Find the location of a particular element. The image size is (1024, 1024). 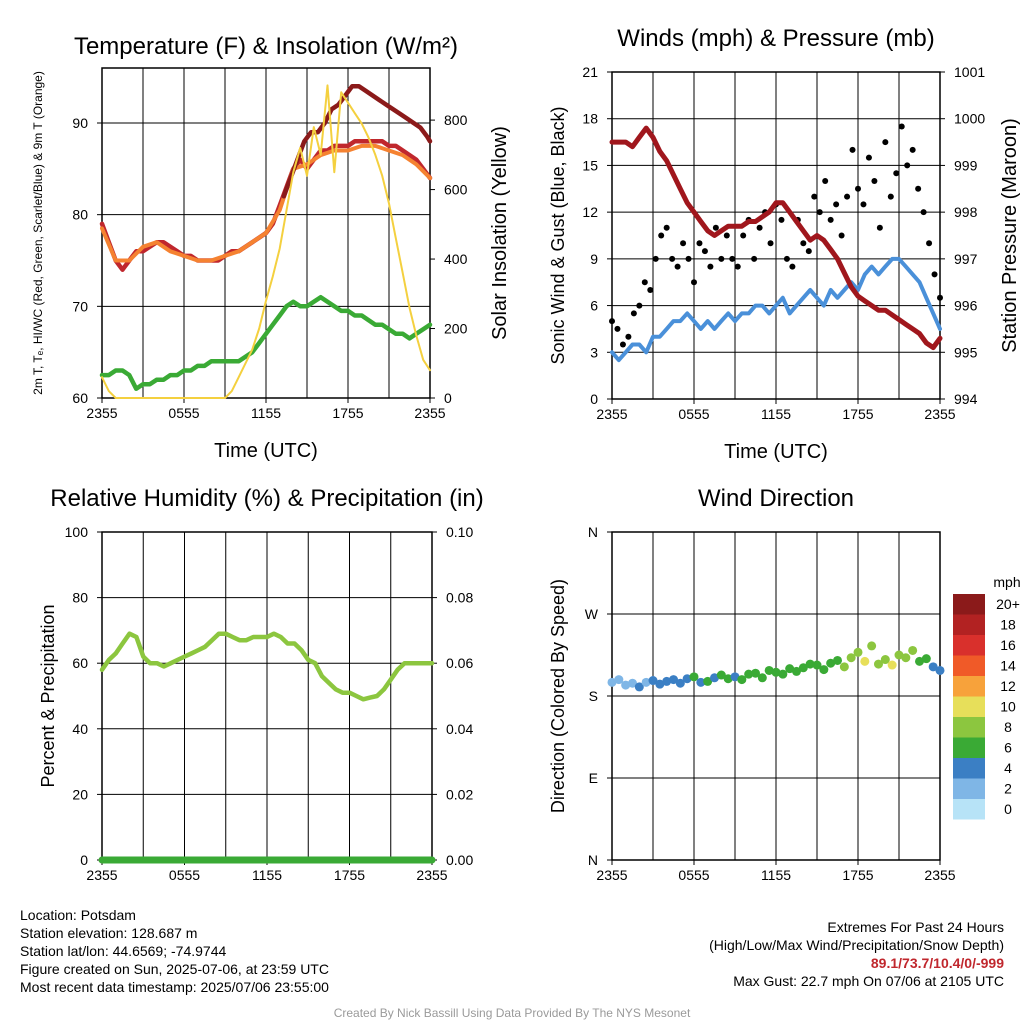

legend-label: 14 is located at coordinates (1008, 666).